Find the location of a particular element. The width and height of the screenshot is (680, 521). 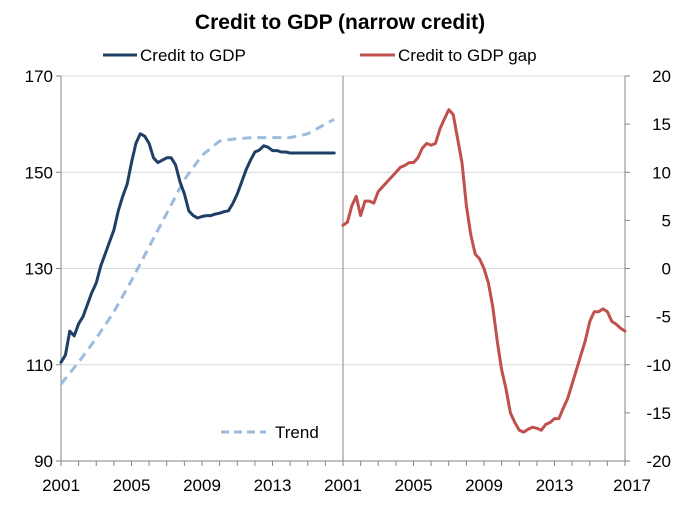

right-x-tick-label-4: 2017 is located at coordinates (632, 485).